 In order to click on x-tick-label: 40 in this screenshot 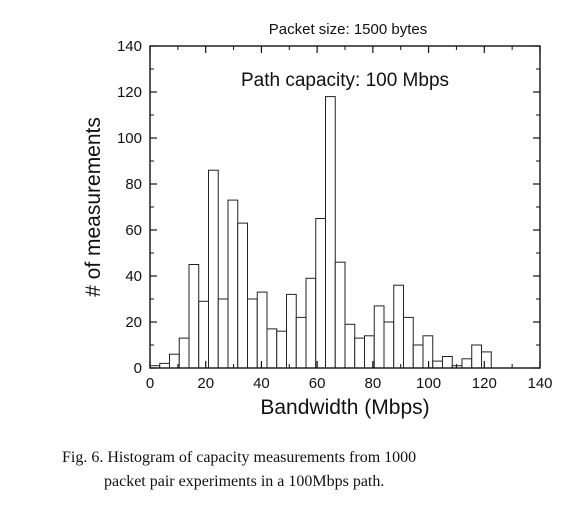, I will do `click(261, 383)`.